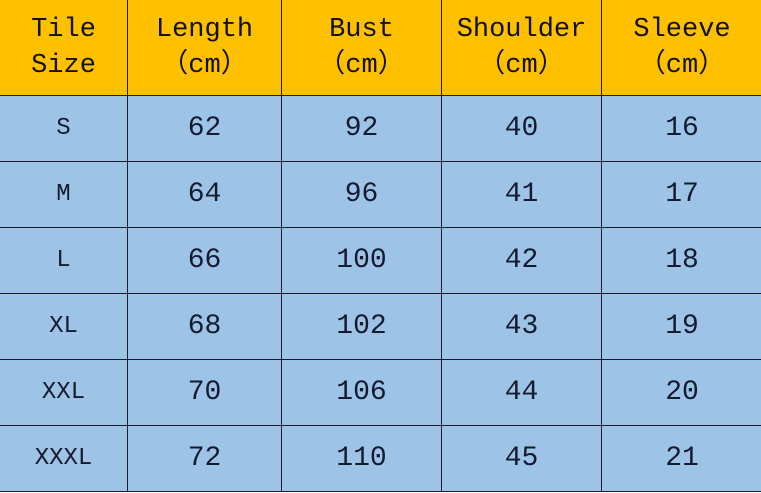  I want to click on header-length-line1: Length, so click(204, 29).